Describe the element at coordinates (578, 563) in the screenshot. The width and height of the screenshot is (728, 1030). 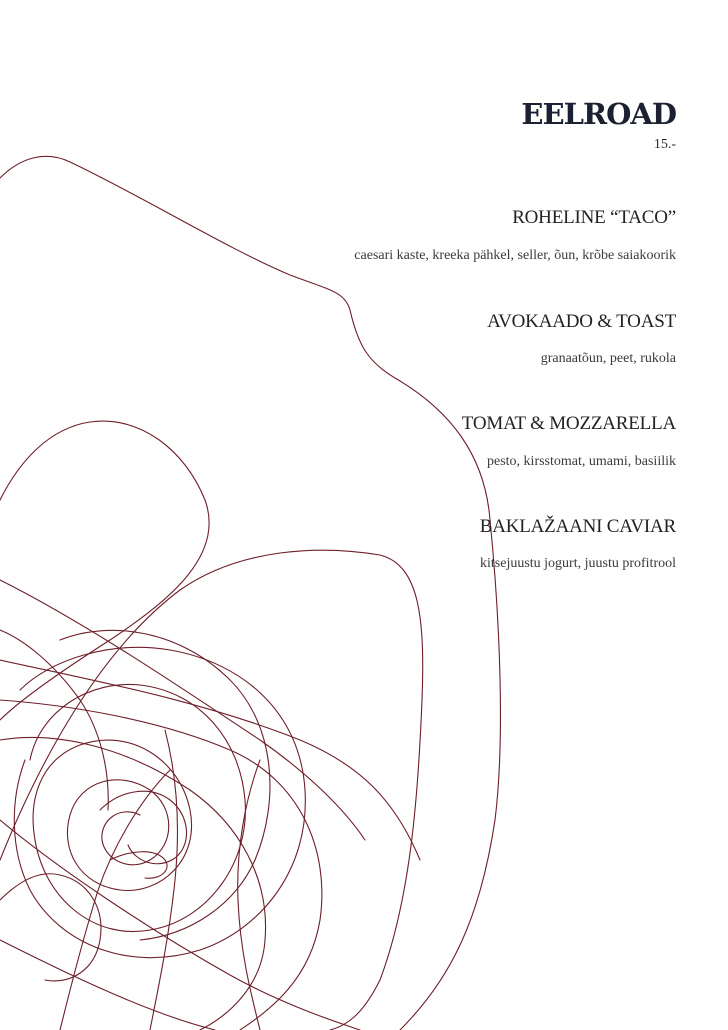
I see `menu-item-description: kitsejuustu jogurt, juustu profitrool` at that location.